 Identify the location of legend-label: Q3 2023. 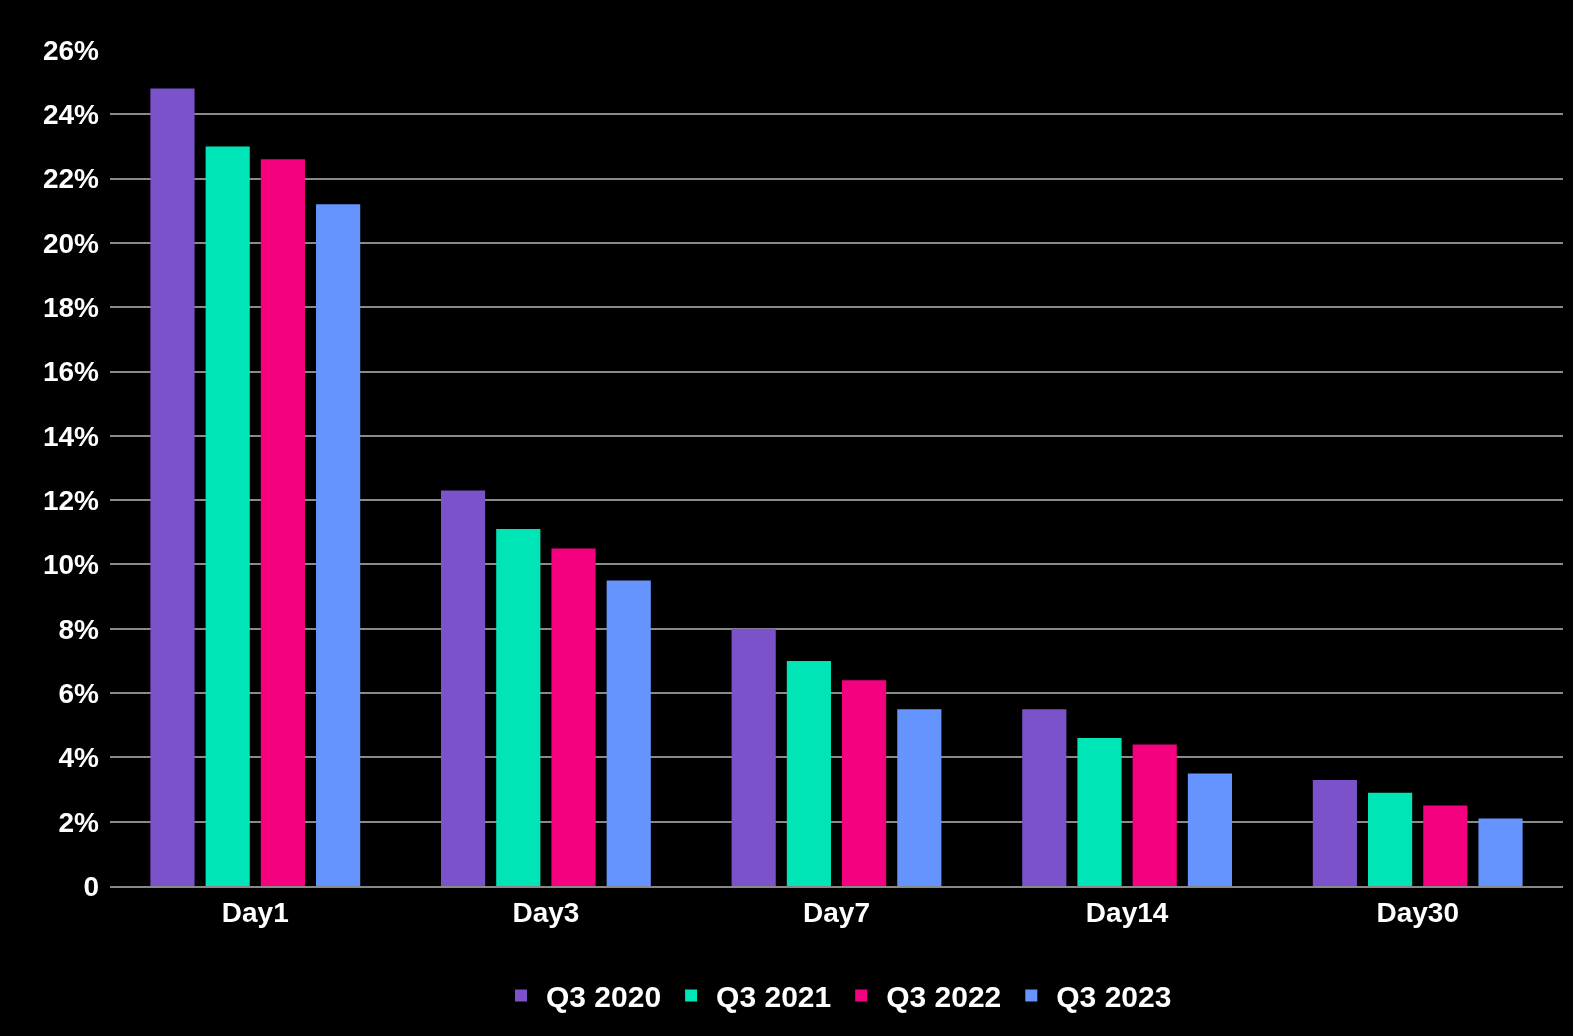
(1114, 997).